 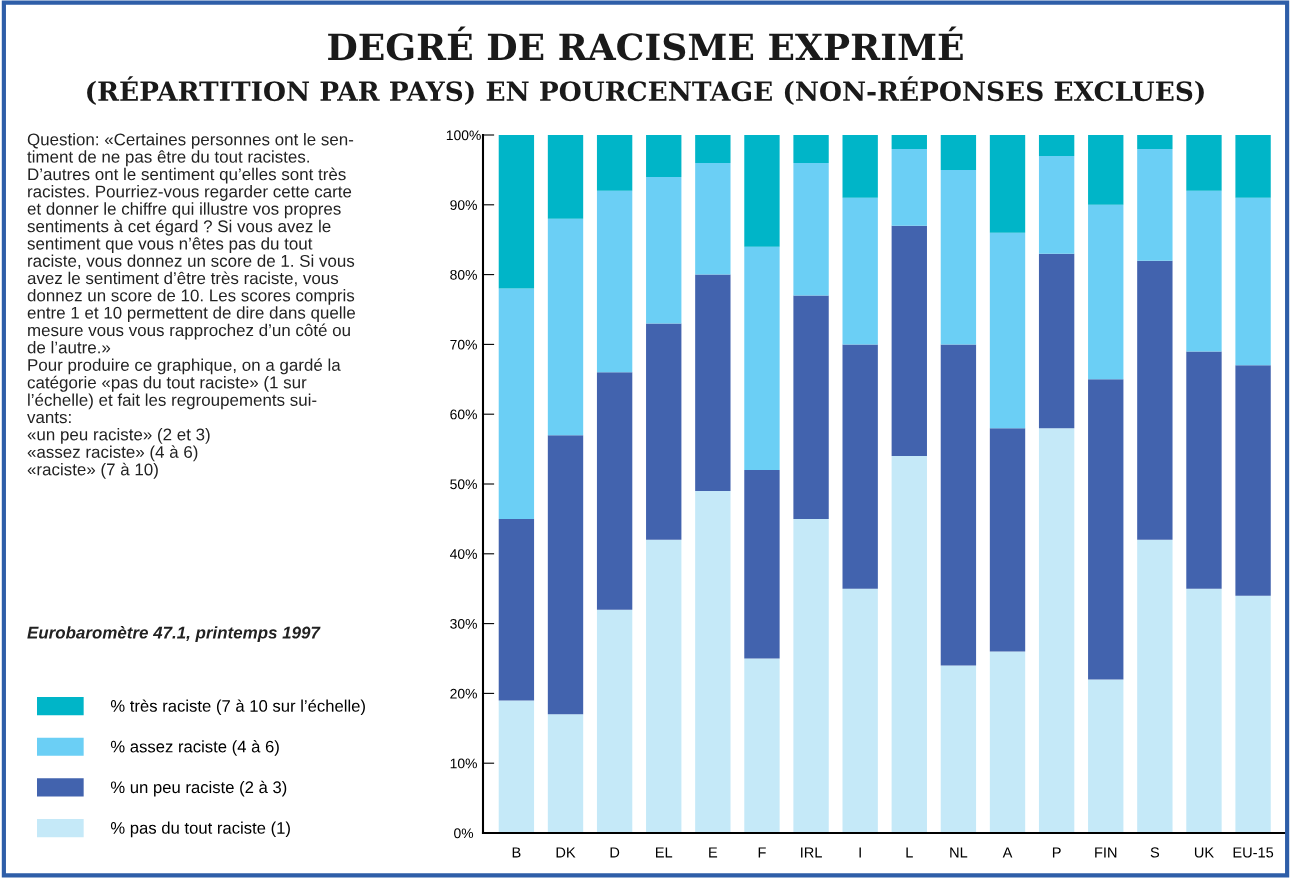 What do you see at coordinates (762, 852) in the screenshot?
I see `x-tick-label: F` at bounding box center [762, 852].